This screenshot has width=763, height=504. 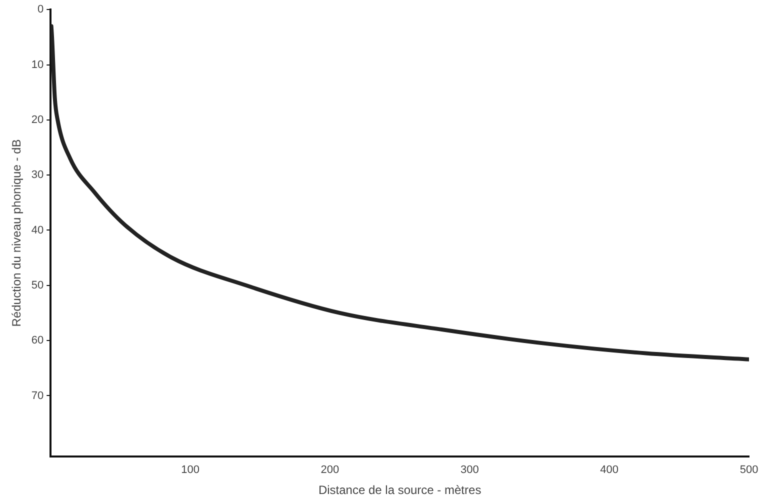 What do you see at coordinates (469, 470) in the screenshot?
I see `x-tick-label: 300` at bounding box center [469, 470].